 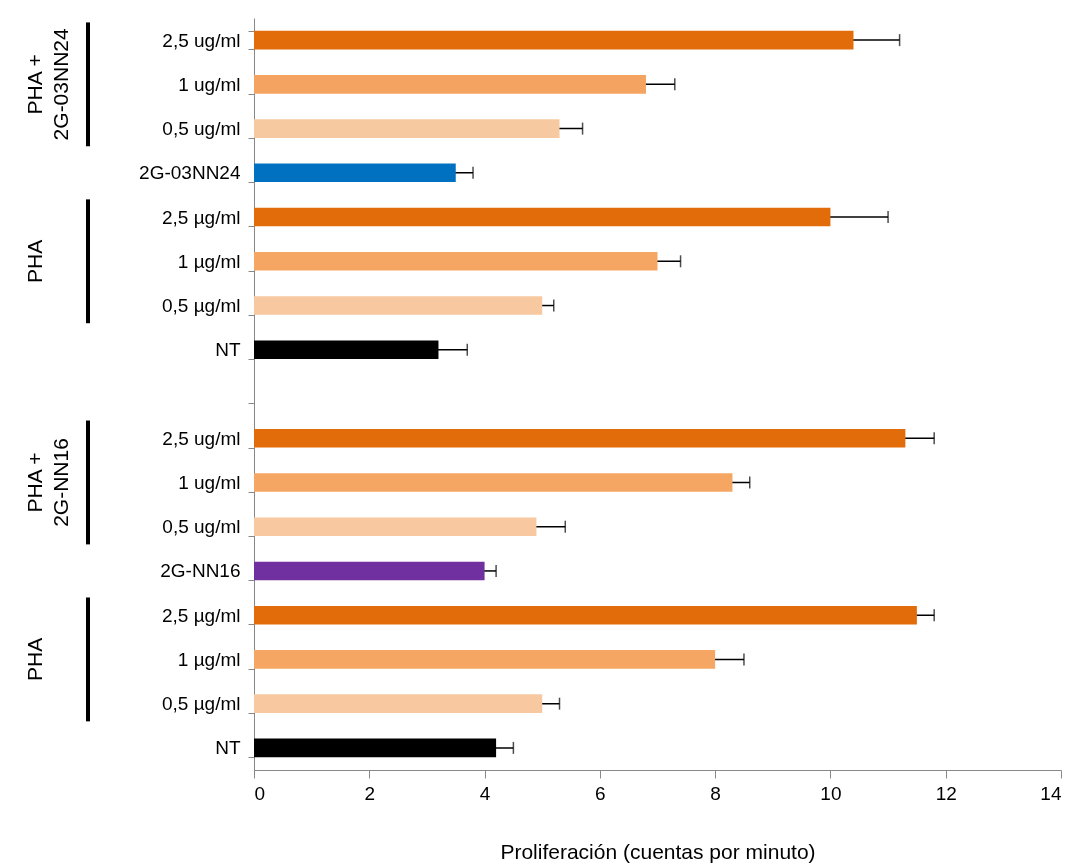 I want to click on y-tick-label: 2G-03NN24, so click(x=190, y=173).